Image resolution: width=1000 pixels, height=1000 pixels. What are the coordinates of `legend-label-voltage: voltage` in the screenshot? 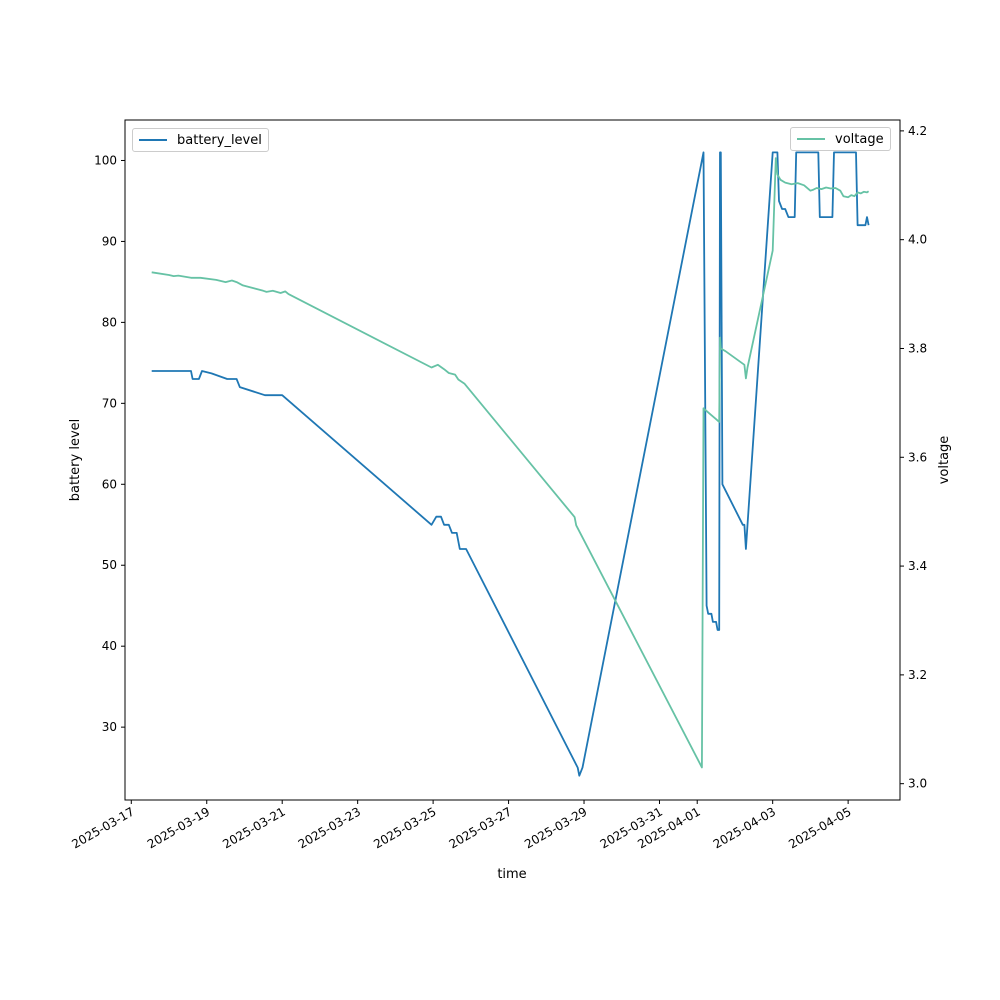 It's located at (859, 139).